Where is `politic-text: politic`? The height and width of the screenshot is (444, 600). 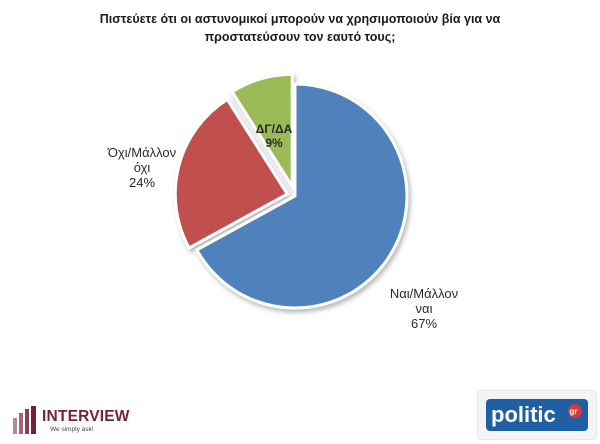
politic-text: politic is located at coordinates (523, 414).